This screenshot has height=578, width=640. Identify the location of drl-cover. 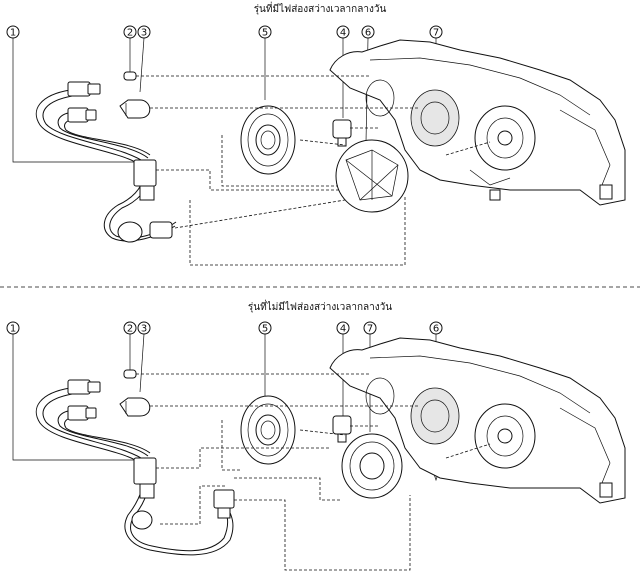
(372, 176).